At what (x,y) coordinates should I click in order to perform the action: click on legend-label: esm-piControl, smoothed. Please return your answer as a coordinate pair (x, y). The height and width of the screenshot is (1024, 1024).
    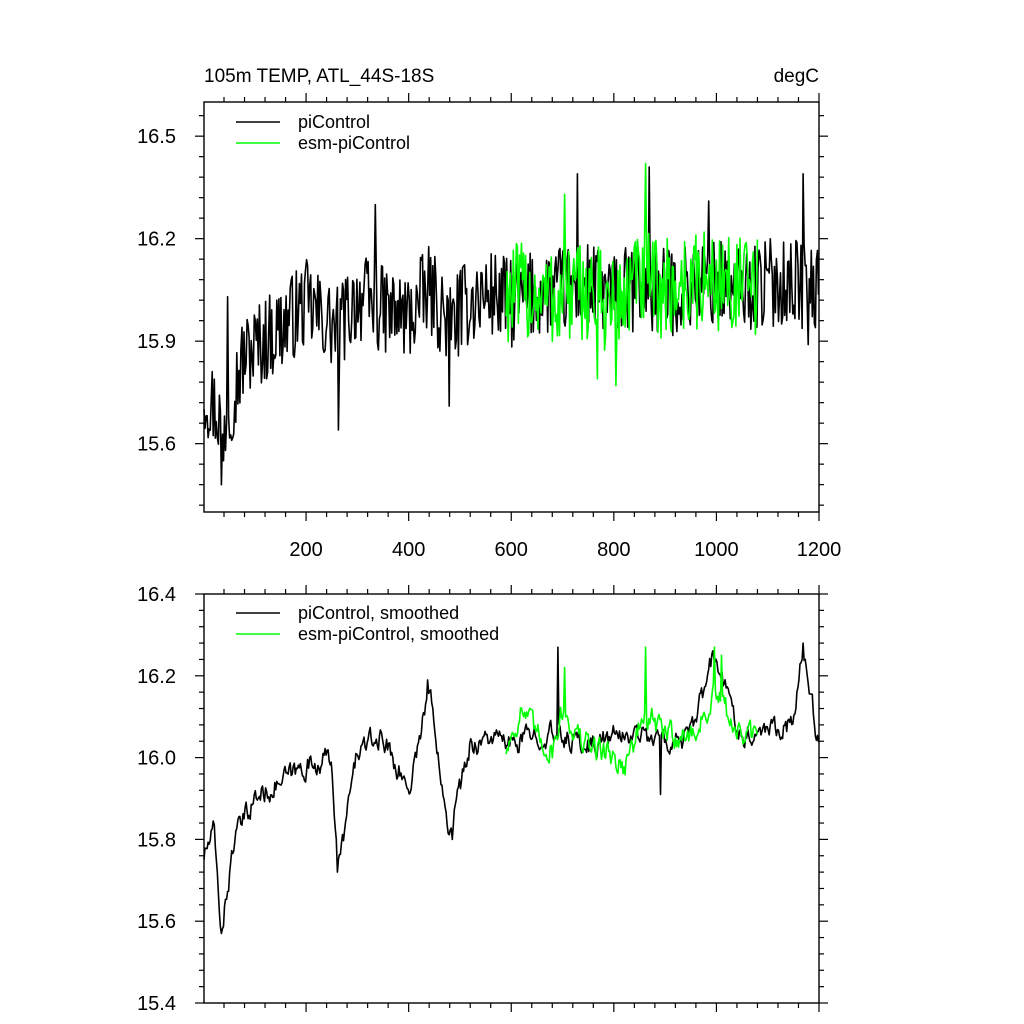
    Looking at the image, I should click on (398, 634).